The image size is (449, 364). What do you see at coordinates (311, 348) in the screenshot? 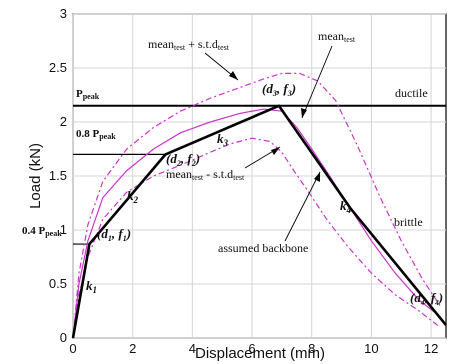
I see `x-tick-label-4: 8` at bounding box center [311, 348].